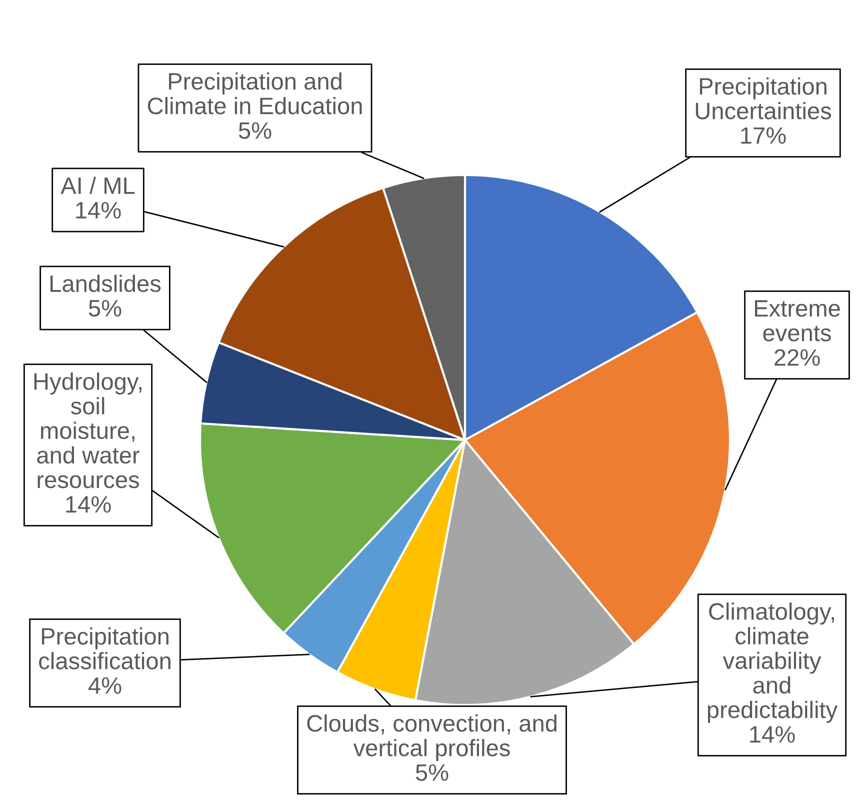 This screenshot has height=807, width=866. Describe the element at coordinates (97, 185) in the screenshot. I see `slice-label: AI / ML` at that location.